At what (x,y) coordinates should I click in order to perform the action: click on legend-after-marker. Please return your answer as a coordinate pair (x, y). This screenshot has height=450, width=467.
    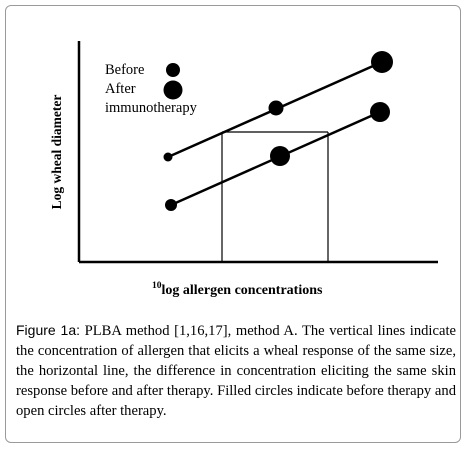
    Looking at the image, I should click on (173, 90).